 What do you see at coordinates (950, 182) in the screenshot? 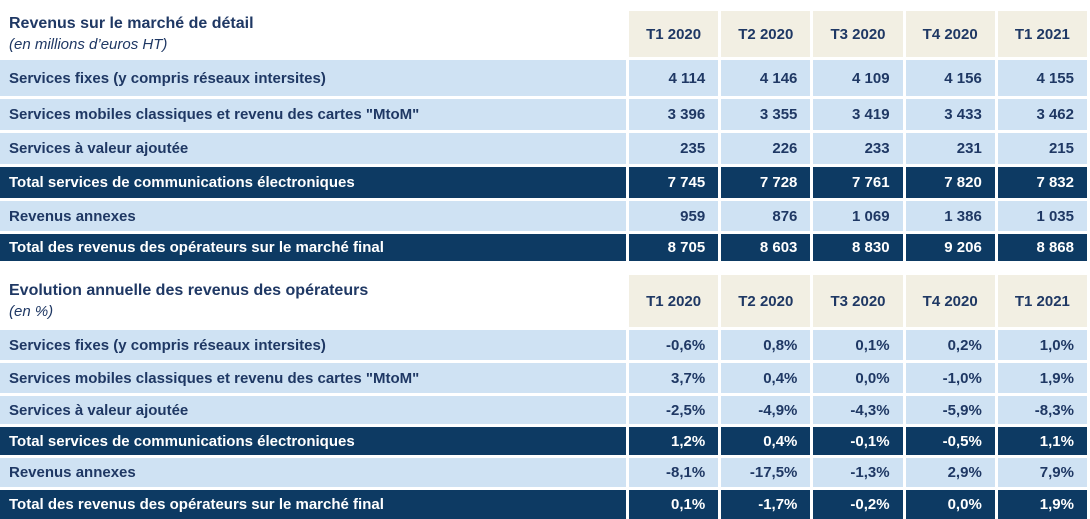
I see `value-cell: 7 820` at bounding box center [950, 182].